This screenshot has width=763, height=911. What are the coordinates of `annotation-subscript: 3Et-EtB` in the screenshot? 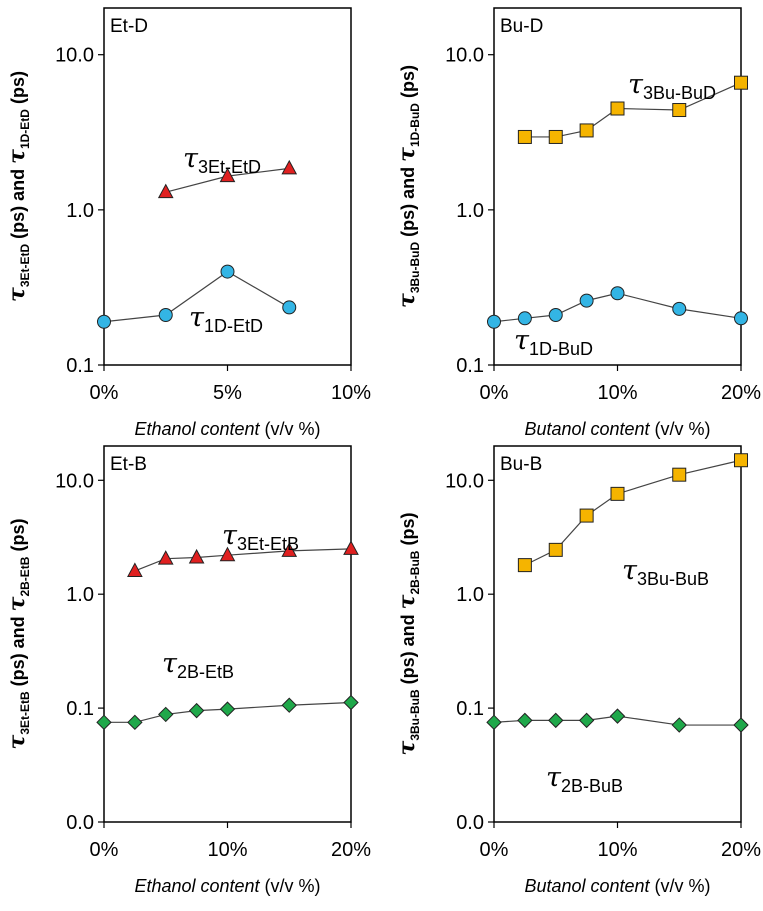 It's located at (268, 544).